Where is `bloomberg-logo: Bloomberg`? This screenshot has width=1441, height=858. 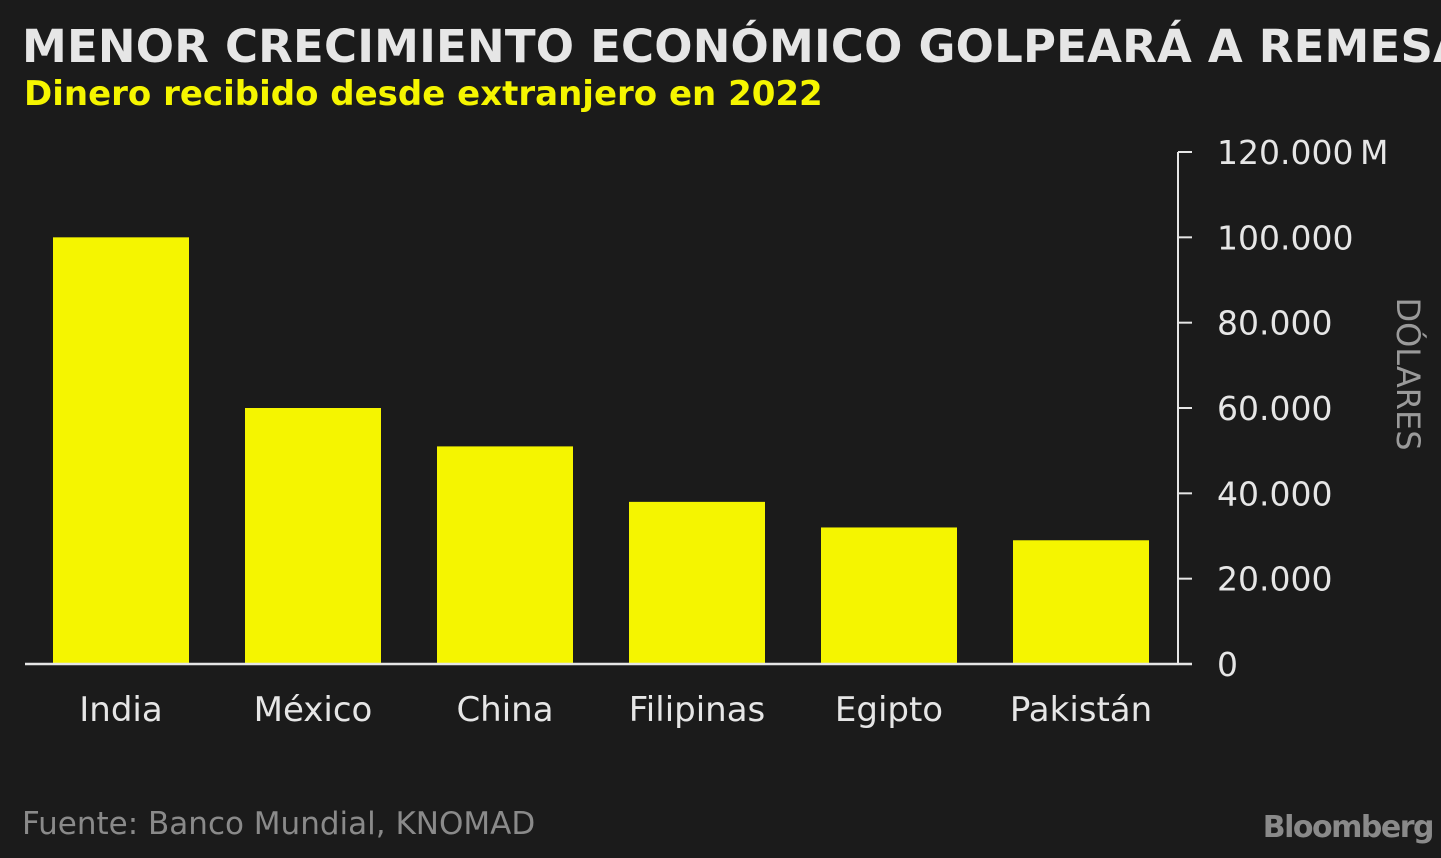 bloomberg-logo: Bloomberg is located at coordinates (1348, 827).